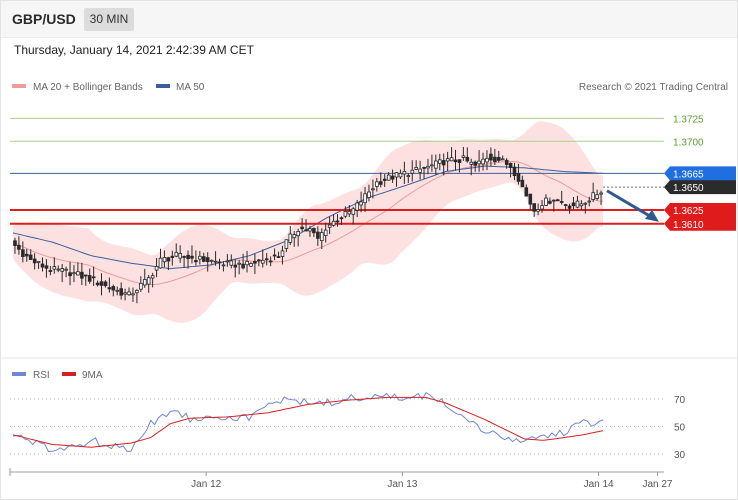  What do you see at coordinates (680, 455) in the screenshot?
I see `rsi-tick-30: 30` at bounding box center [680, 455].